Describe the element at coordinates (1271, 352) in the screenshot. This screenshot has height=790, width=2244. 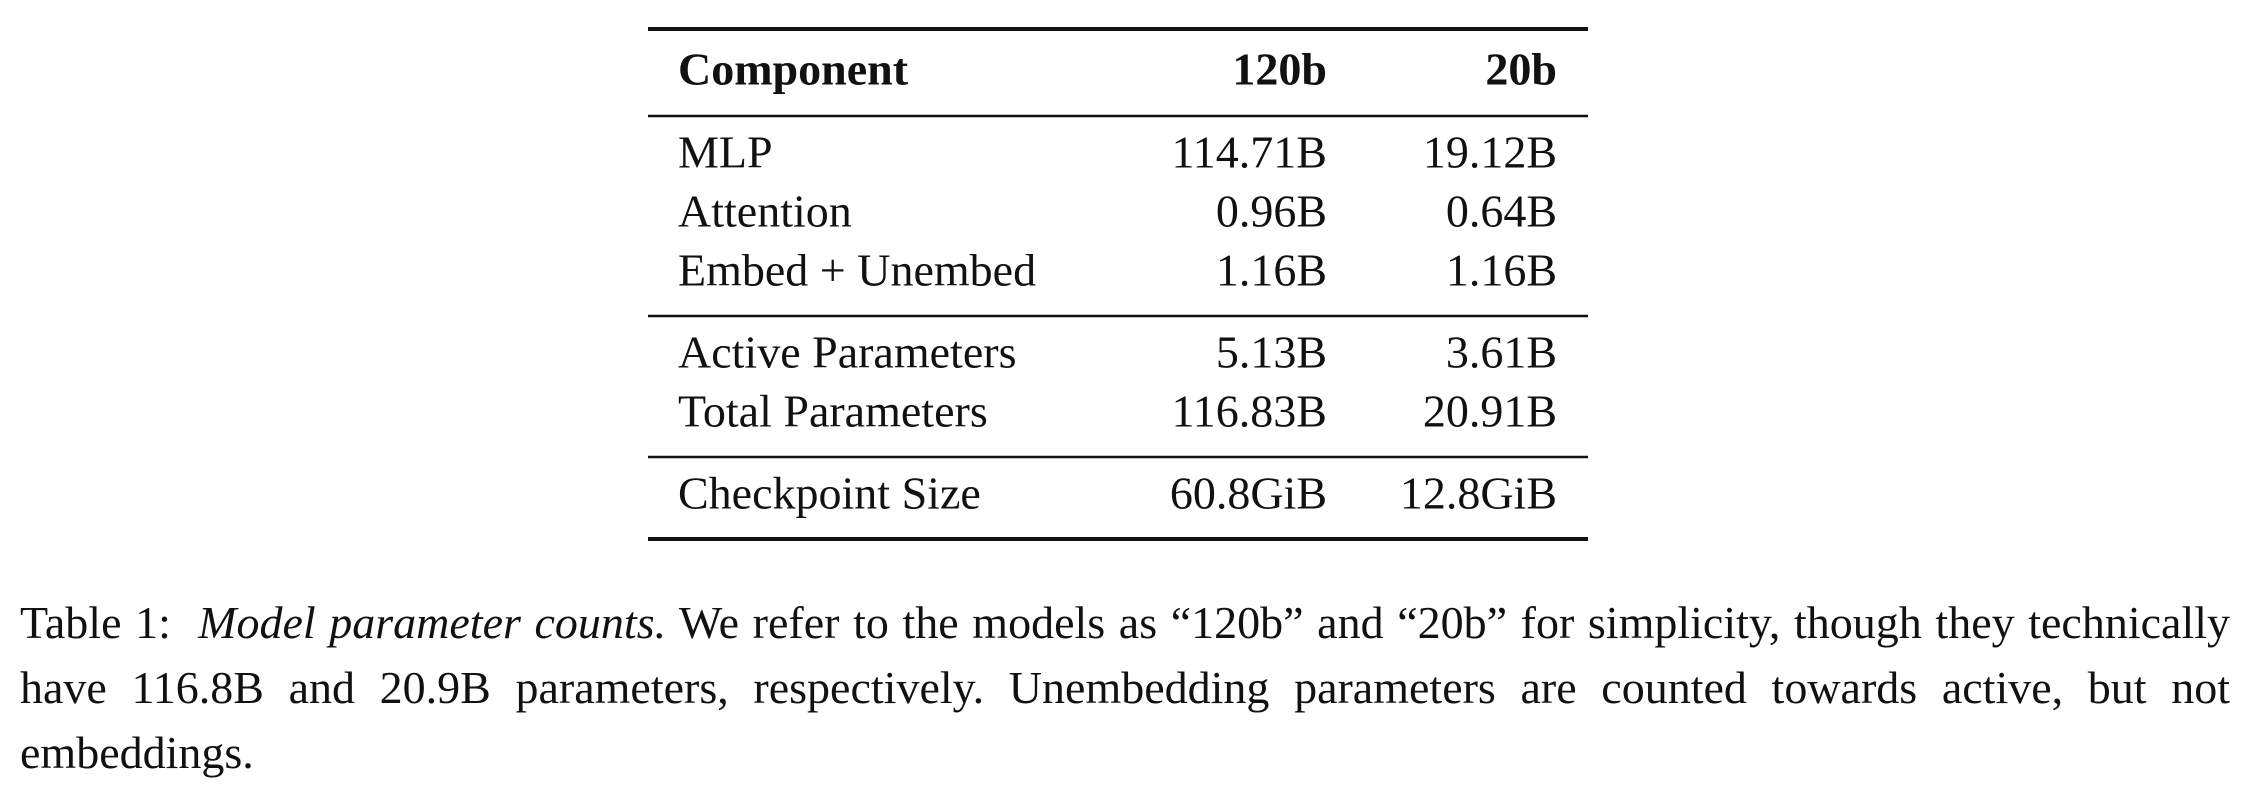
I see `value-cell: 5.13B` at that location.